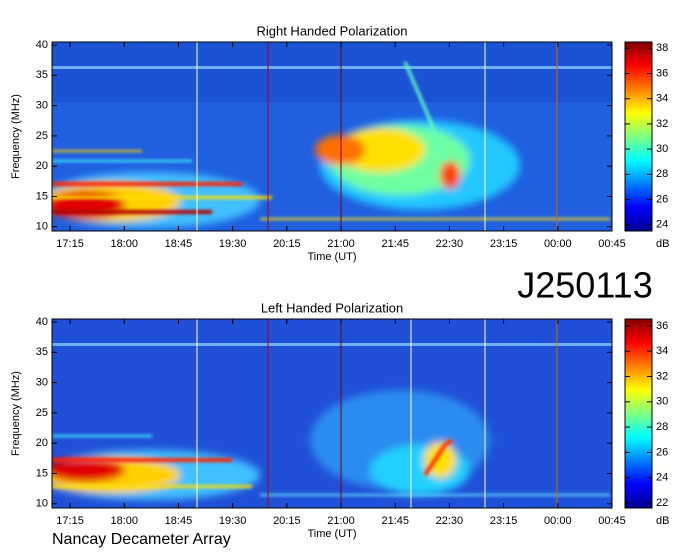  I want to click on chart-title: Right Handed Polarization, so click(331, 30).